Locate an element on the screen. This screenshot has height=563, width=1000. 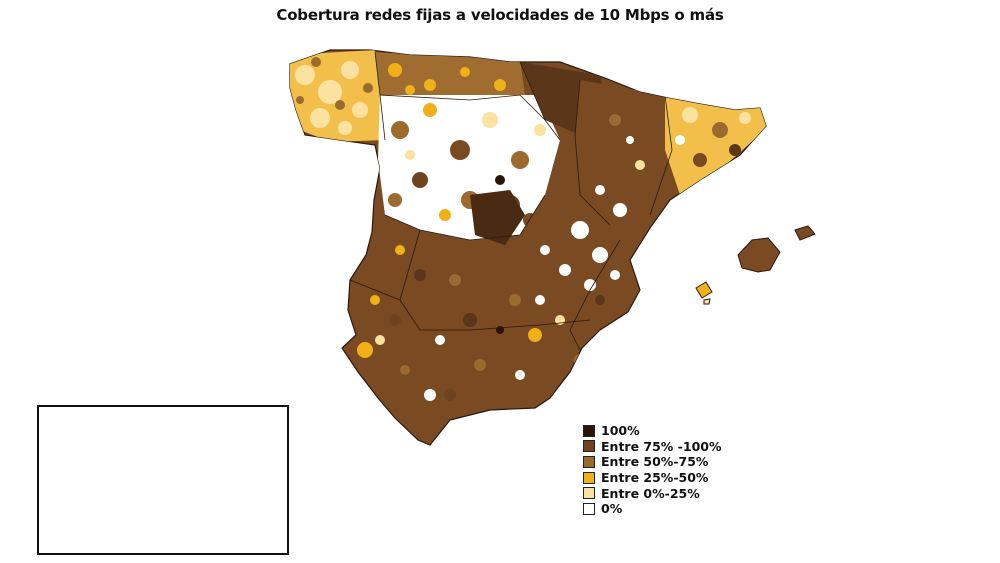
madrid-region is located at coordinates (497, 217).